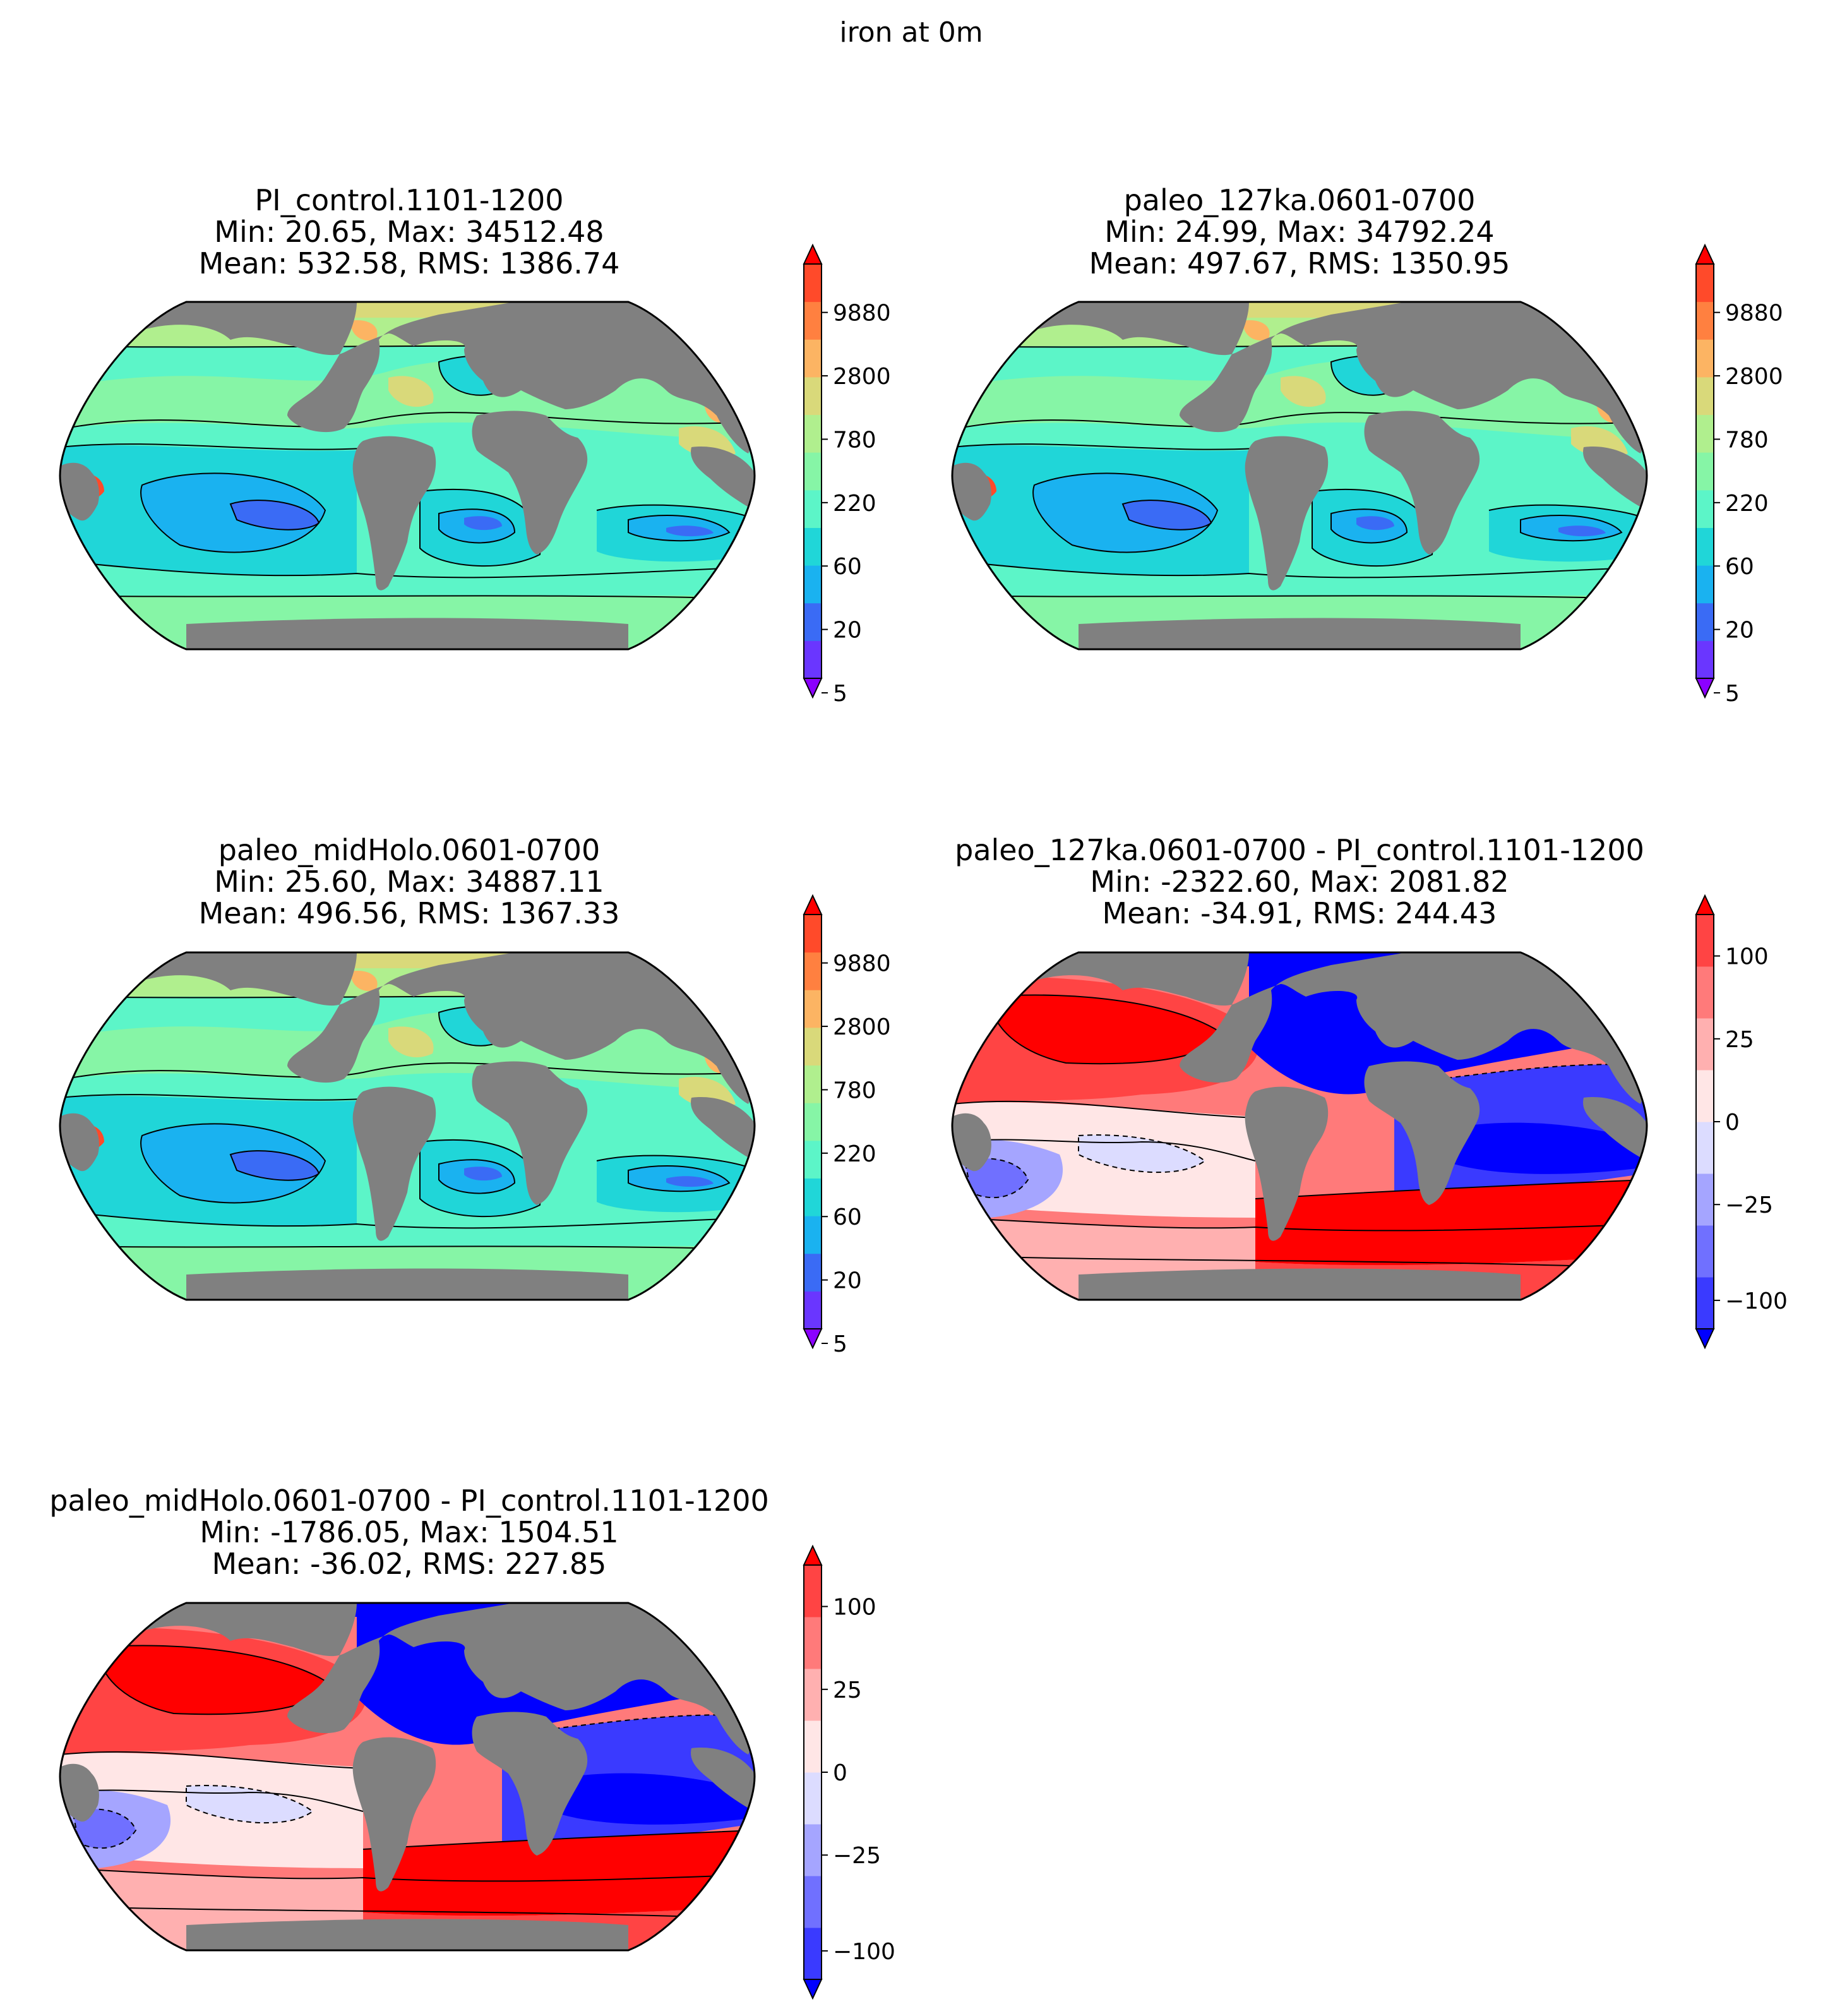  Describe the element at coordinates (409, 882) in the screenshot. I see `panel-stats: Min: 25.60, Max: 34887.11` at that location.